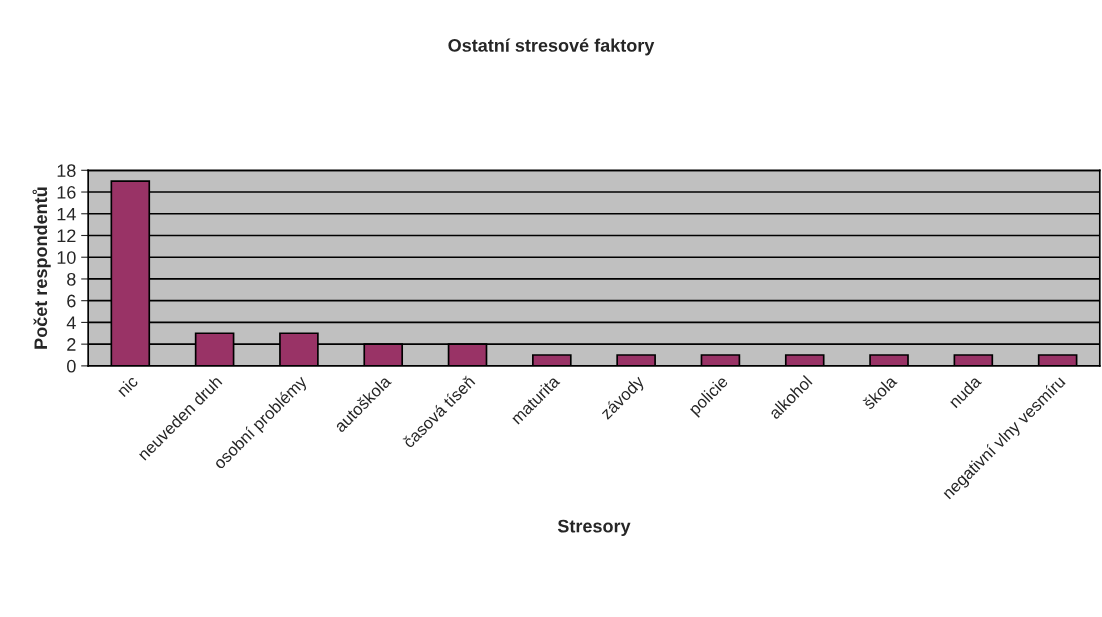 The width and height of the screenshot is (1102, 617). I want to click on y-tick-label: 10, so click(66, 257).